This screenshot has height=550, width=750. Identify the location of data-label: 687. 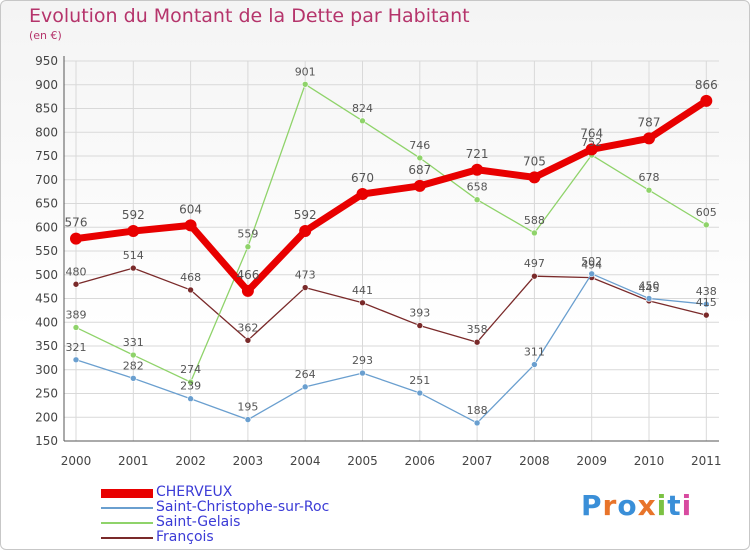
(419, 170).